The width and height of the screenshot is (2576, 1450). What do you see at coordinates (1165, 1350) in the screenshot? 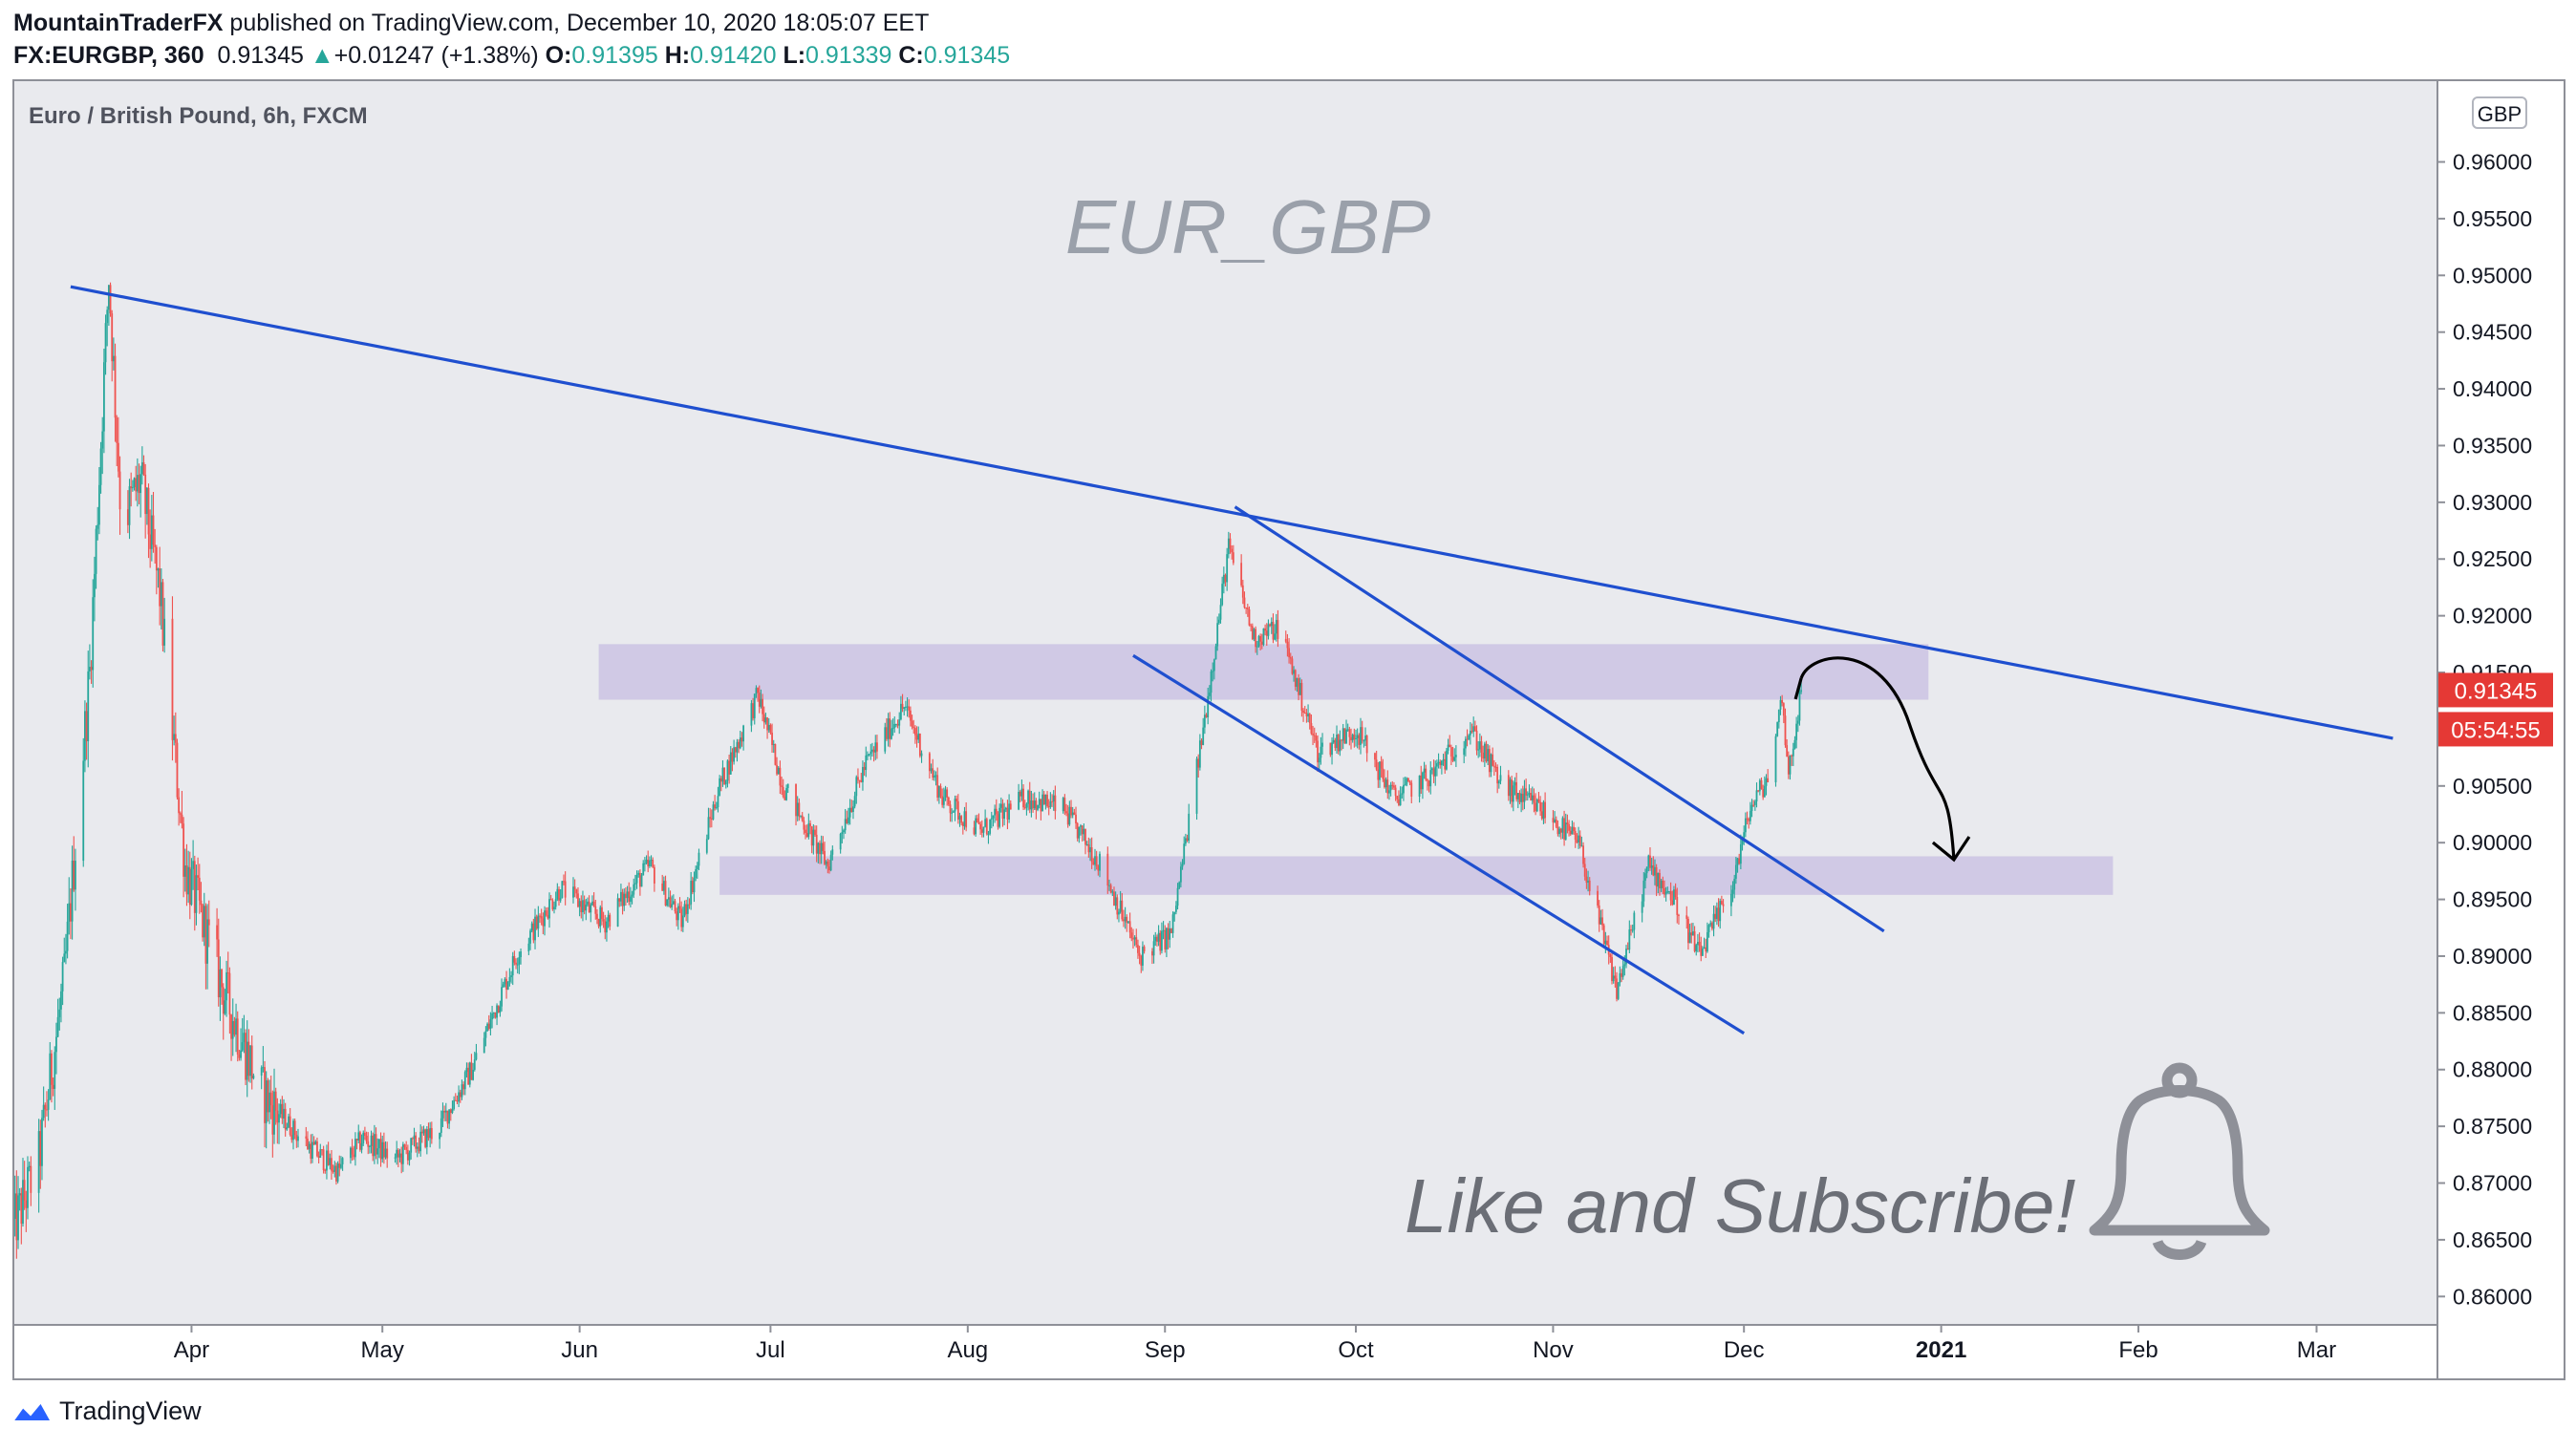
I see `time-tick-label: Sep` at bounding box center [1165, 1350].